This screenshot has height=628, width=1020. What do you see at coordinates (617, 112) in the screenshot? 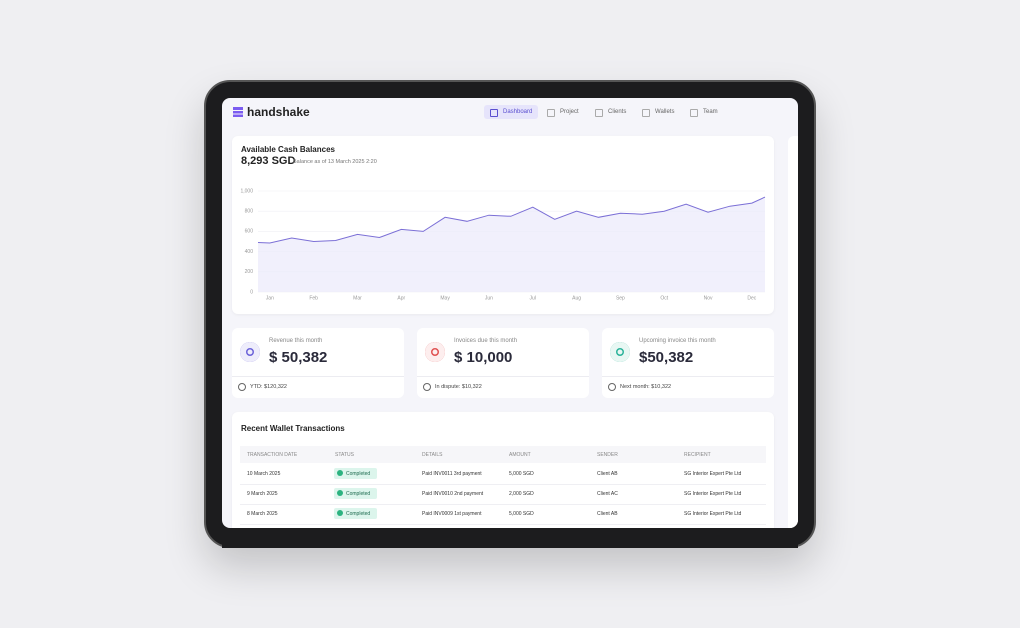
I see `nav-item: Clients` at bounding box center [617, 112].